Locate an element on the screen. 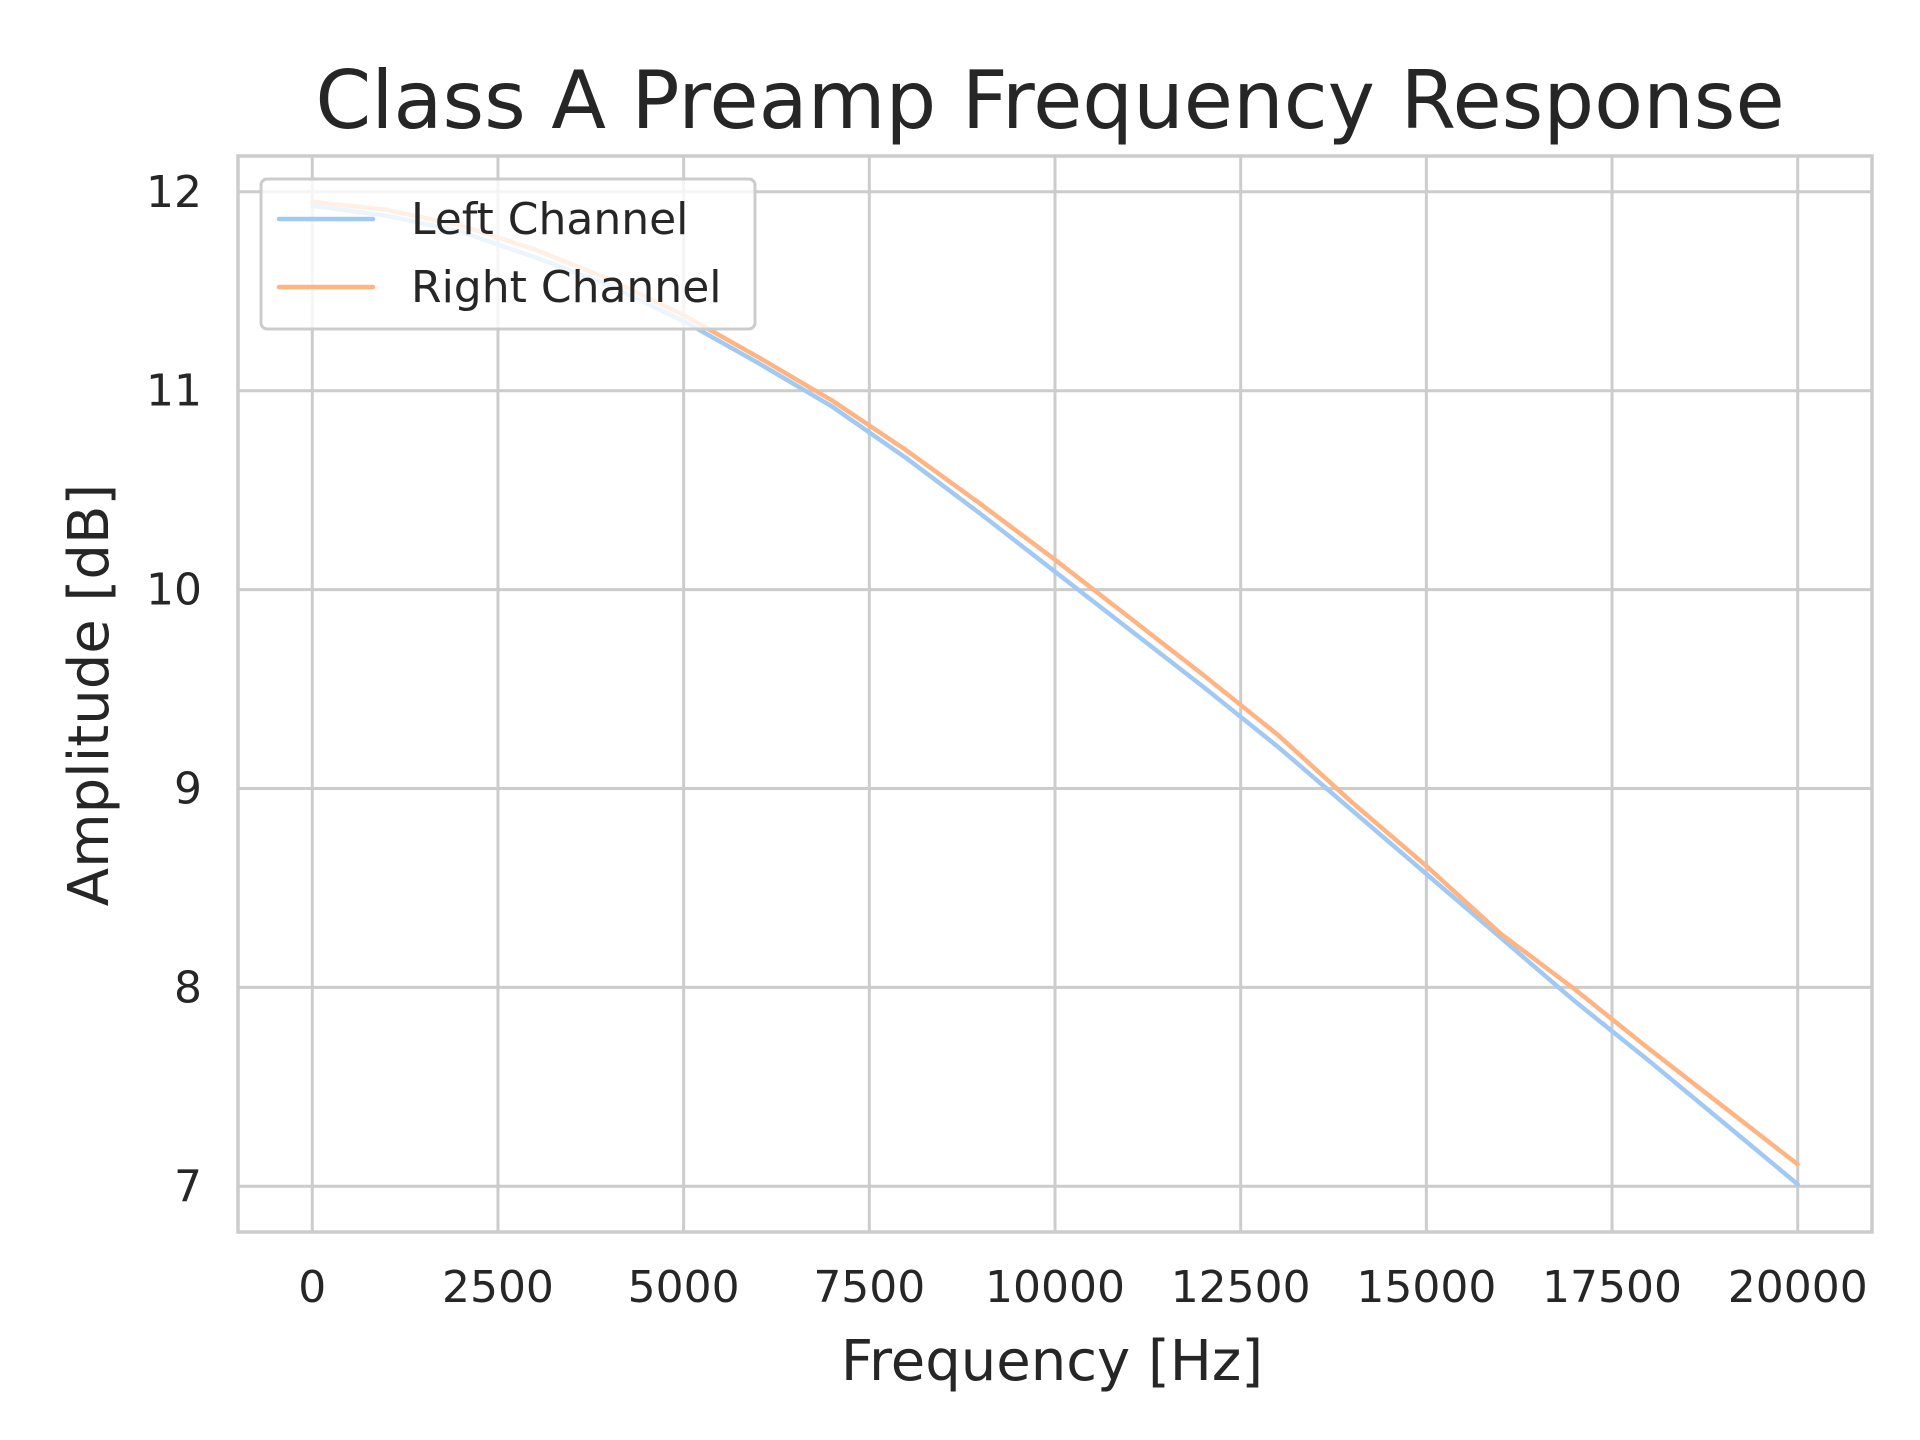 The height and width of the screenshot is (1440, 1920). legend-box is located at coordinates (508, 254).